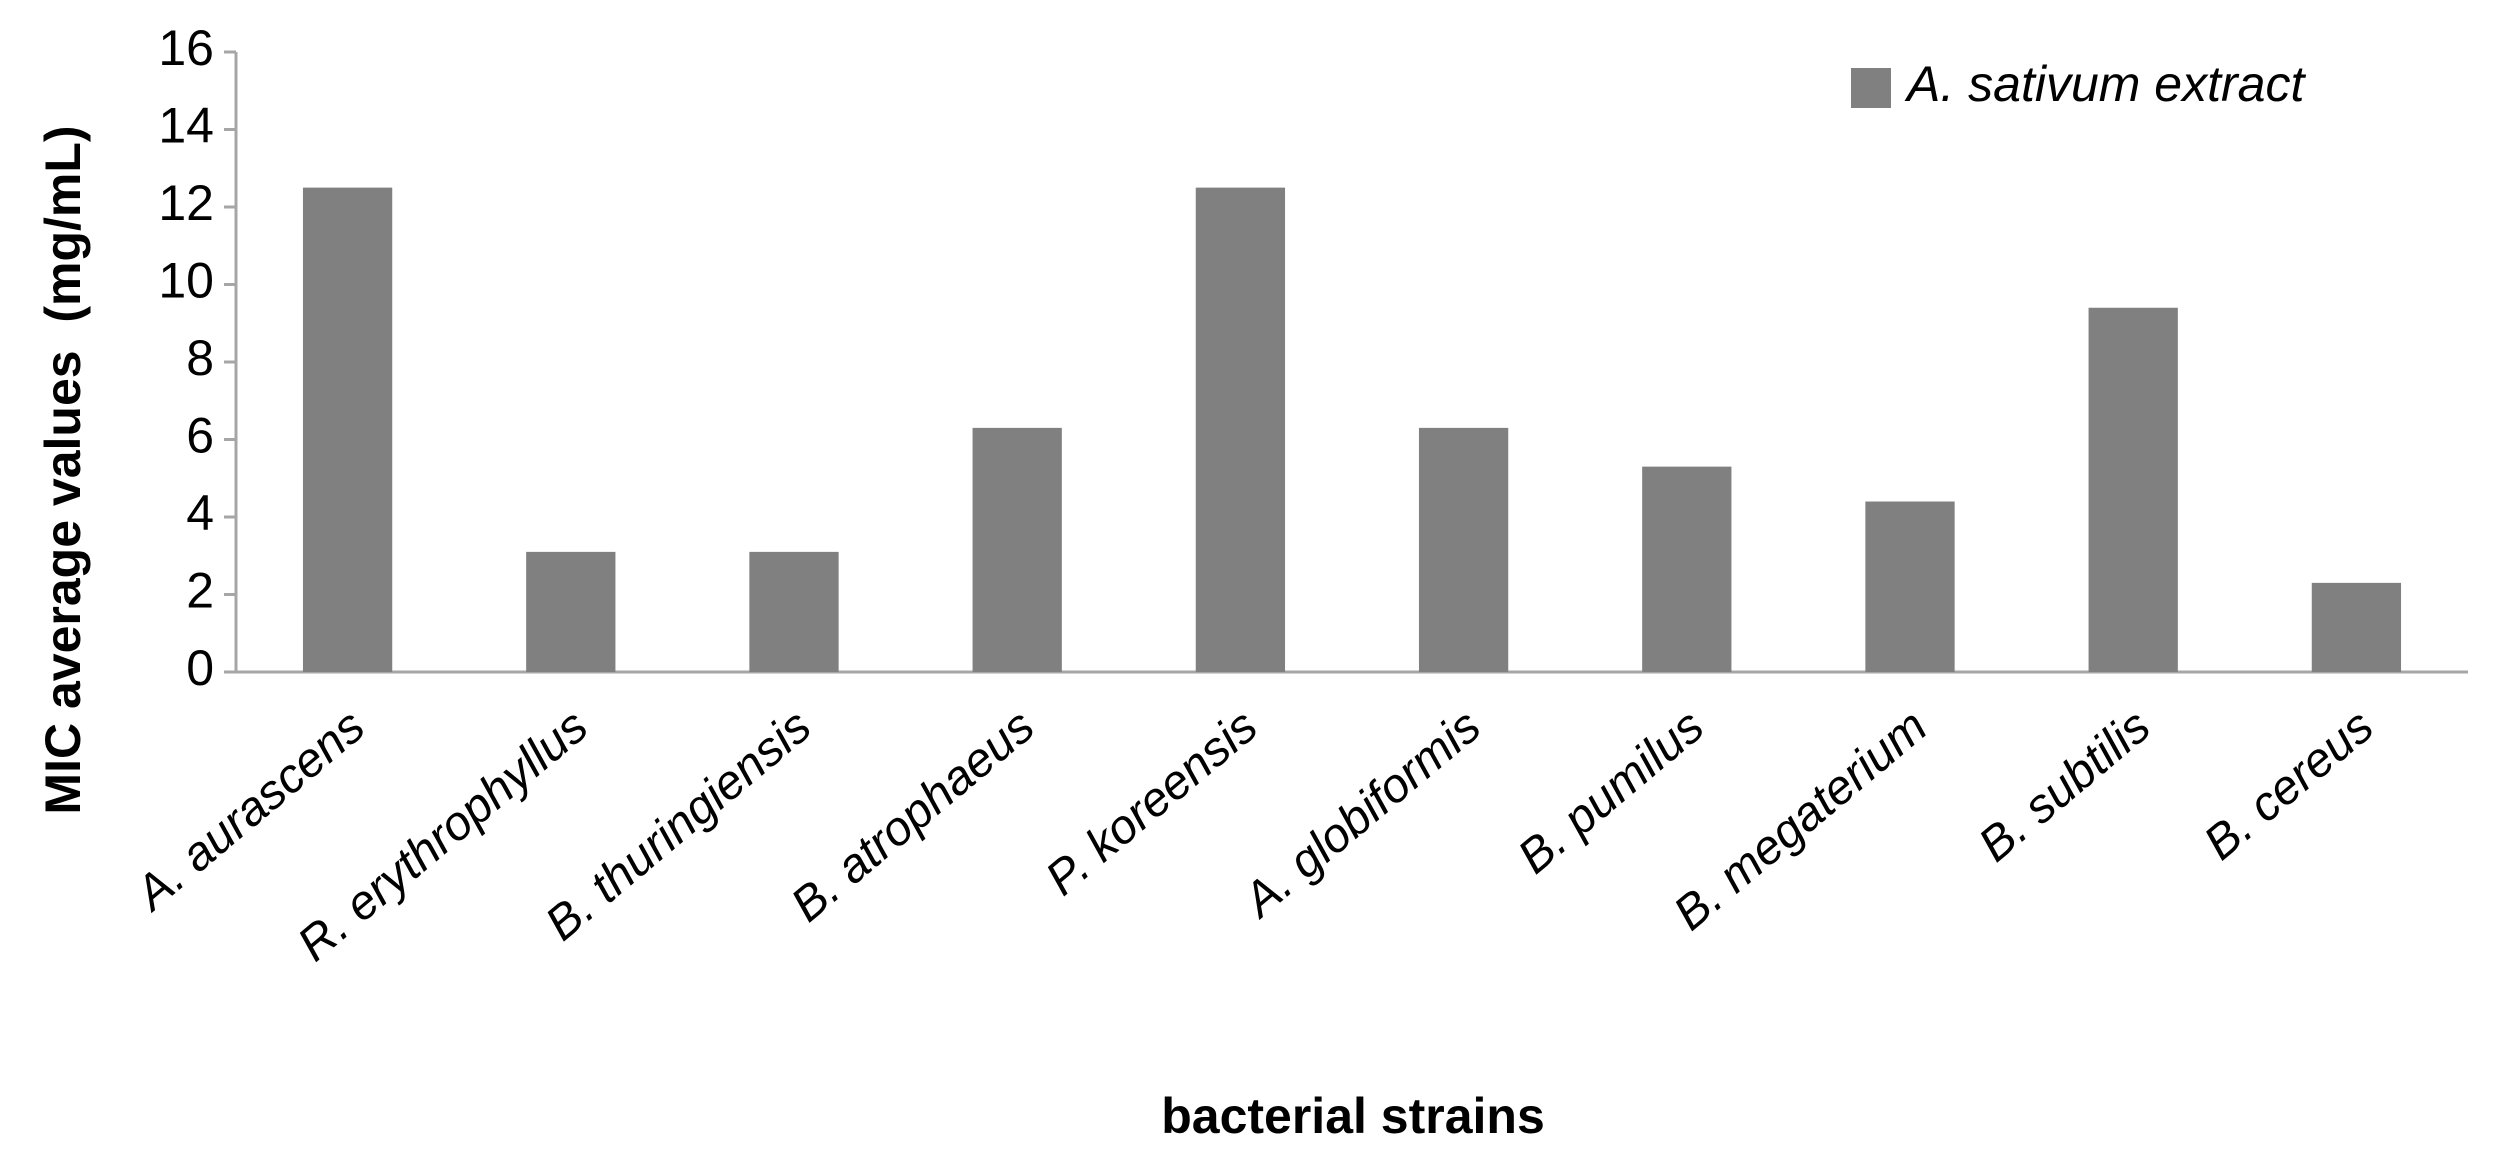 The image size is (2496, 1158). What do you see at coordinates (2105, 84) in the screenshot?
I see `legend-label: A. sativum extract` at bounding box center [2105, 84].